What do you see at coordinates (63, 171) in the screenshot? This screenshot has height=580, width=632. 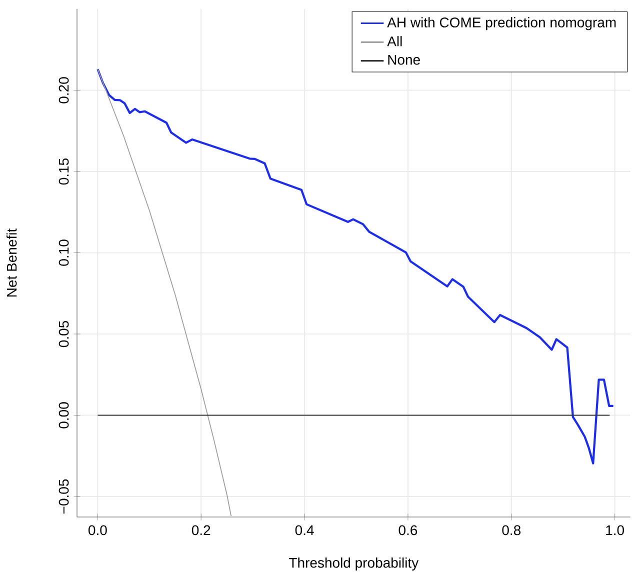 I see `y-tick-label: 0.15` at bounding box center [63, 171].